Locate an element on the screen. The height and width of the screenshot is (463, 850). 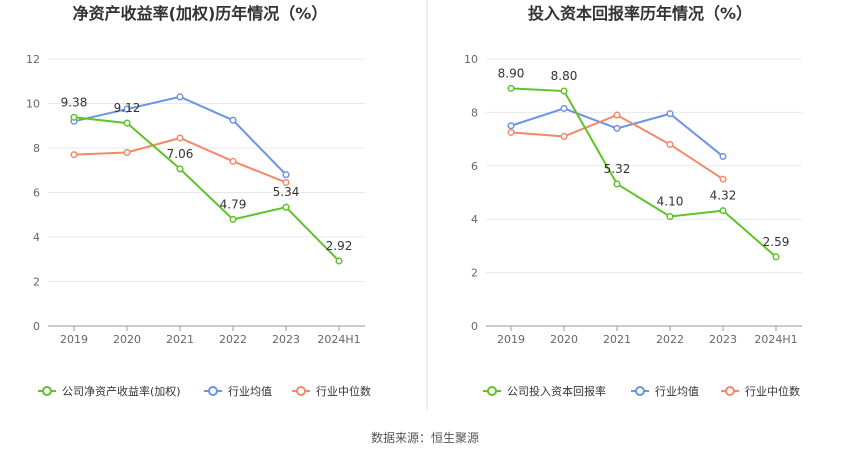
data-label: 9.38 is located at coordinates (74, 102).